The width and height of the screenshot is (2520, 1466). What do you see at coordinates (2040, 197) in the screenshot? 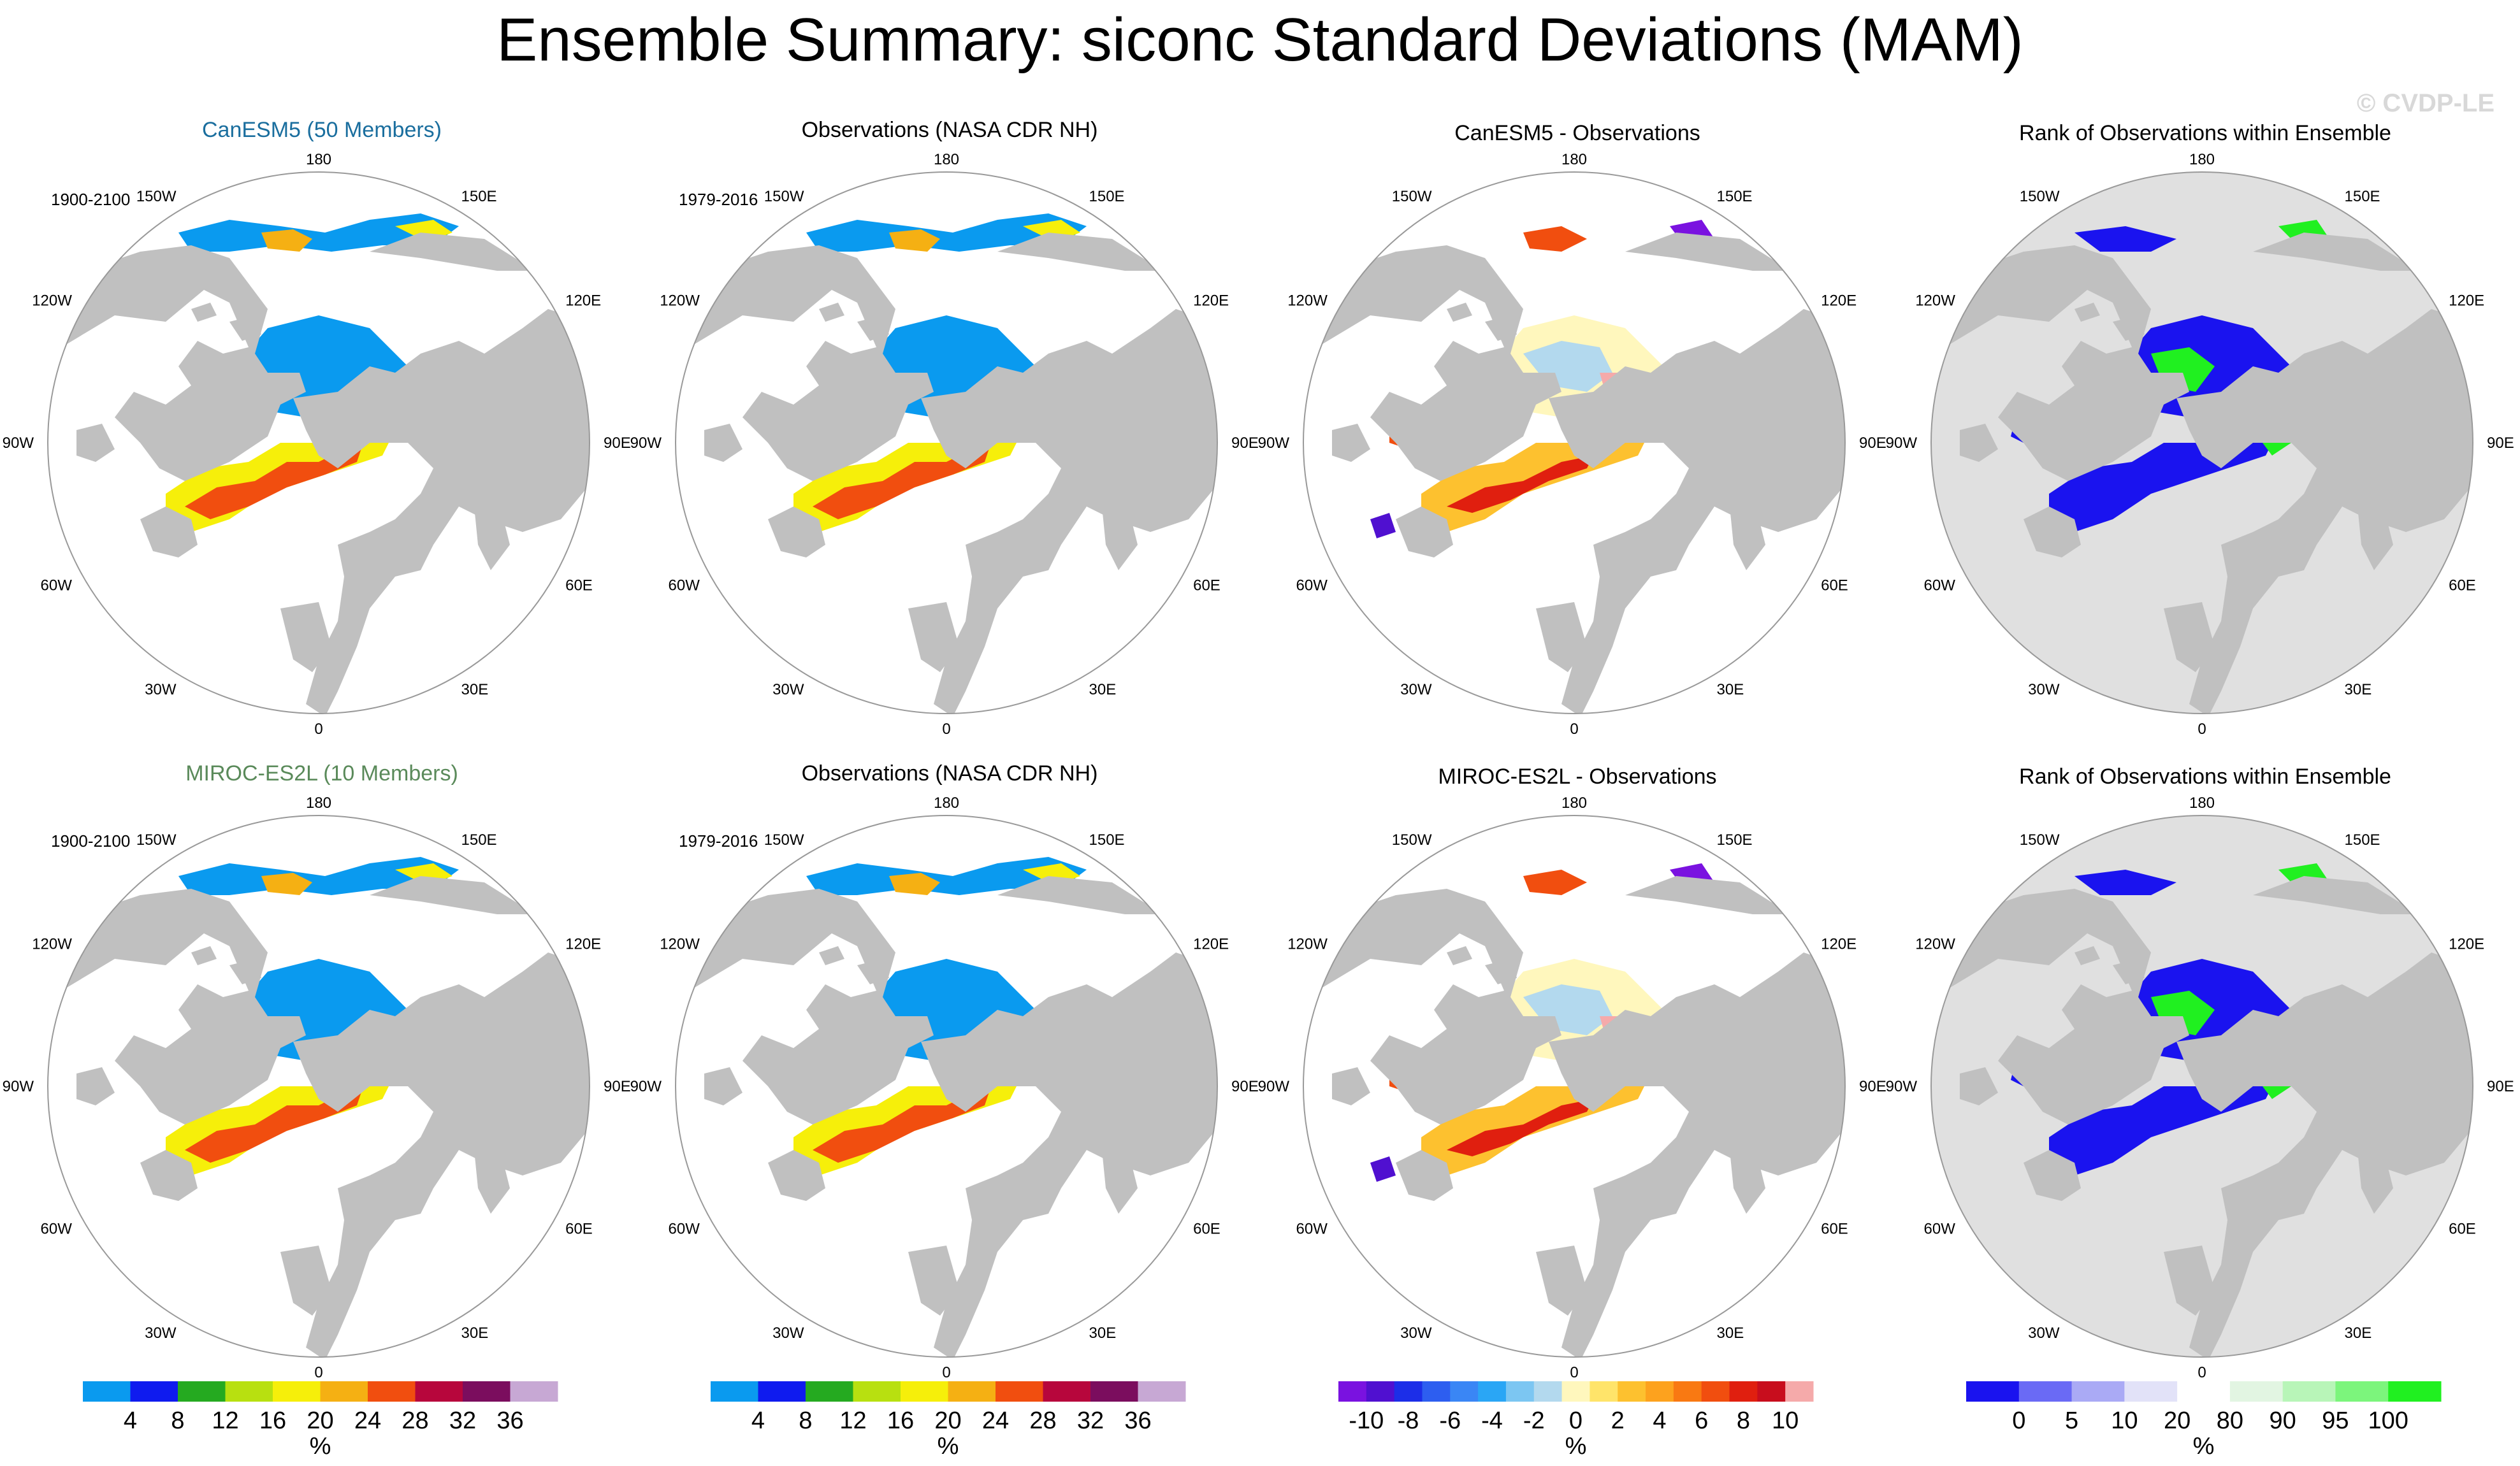
I see `grid-label-4-150W: 150W` at bounding box center [2040, 197].